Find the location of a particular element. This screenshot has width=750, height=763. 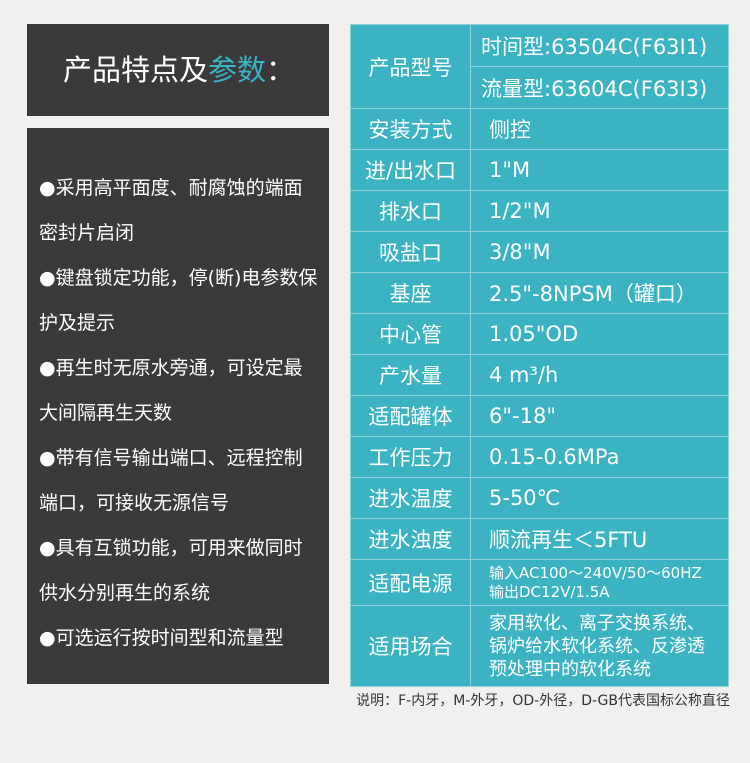

spec-value: 4 m³/h is located at coordinates (599, 375).